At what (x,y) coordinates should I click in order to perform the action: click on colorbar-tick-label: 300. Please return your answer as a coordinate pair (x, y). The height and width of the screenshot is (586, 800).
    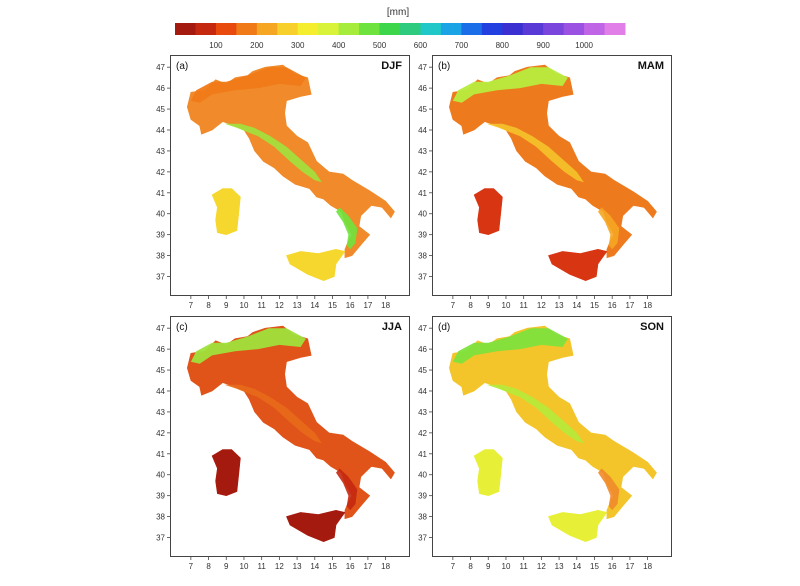
    Looking at the image, I should click on (298, 45).